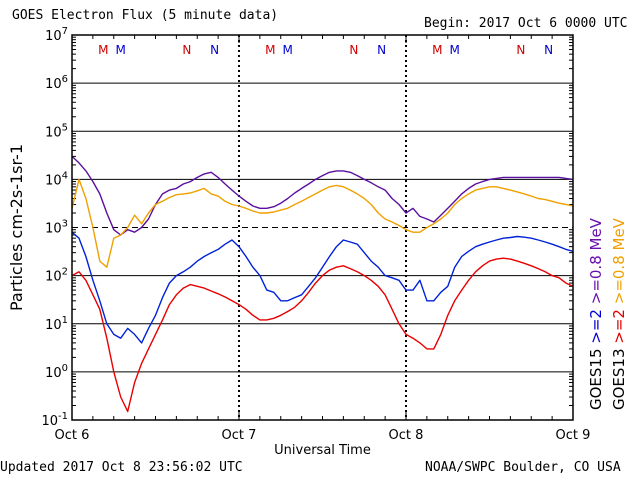 The height and width of the screenshot is (480, 640). What do you see at coordinates (56, 179) in the screenshot?
I see `y-tick-label: 10⁴` at bounding box center [56, 179].